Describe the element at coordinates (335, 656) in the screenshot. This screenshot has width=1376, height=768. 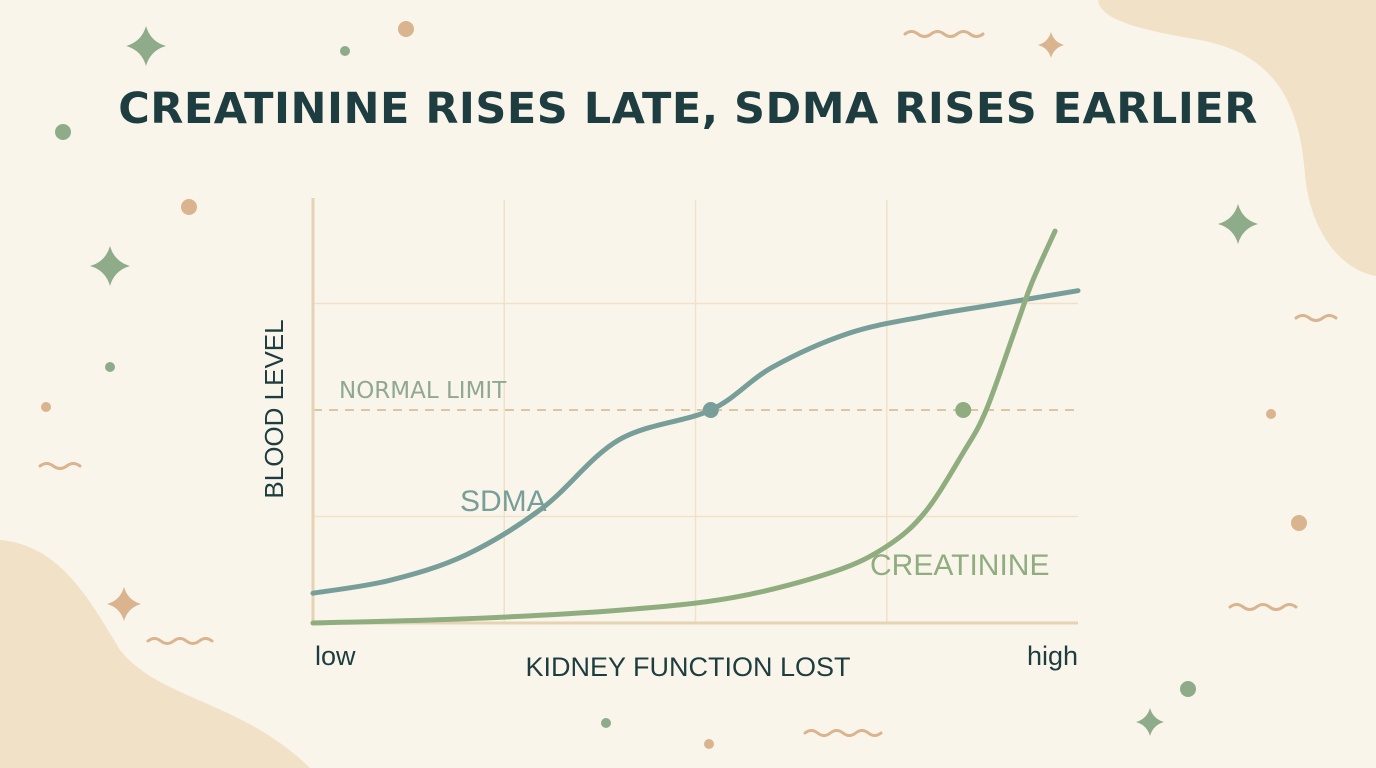
I see `x-tick-label-low: low` at that location.